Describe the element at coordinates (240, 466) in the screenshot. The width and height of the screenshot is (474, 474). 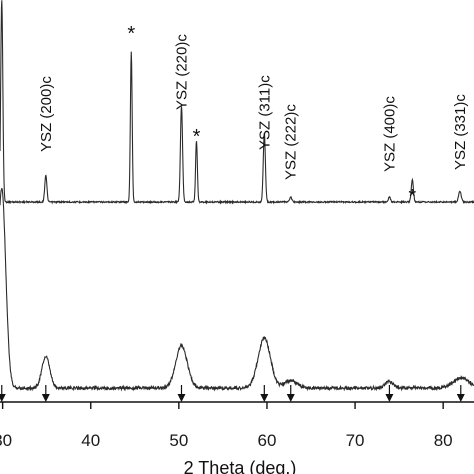
I see `x-axis-title: 2 Theta (deg.)` at that location.